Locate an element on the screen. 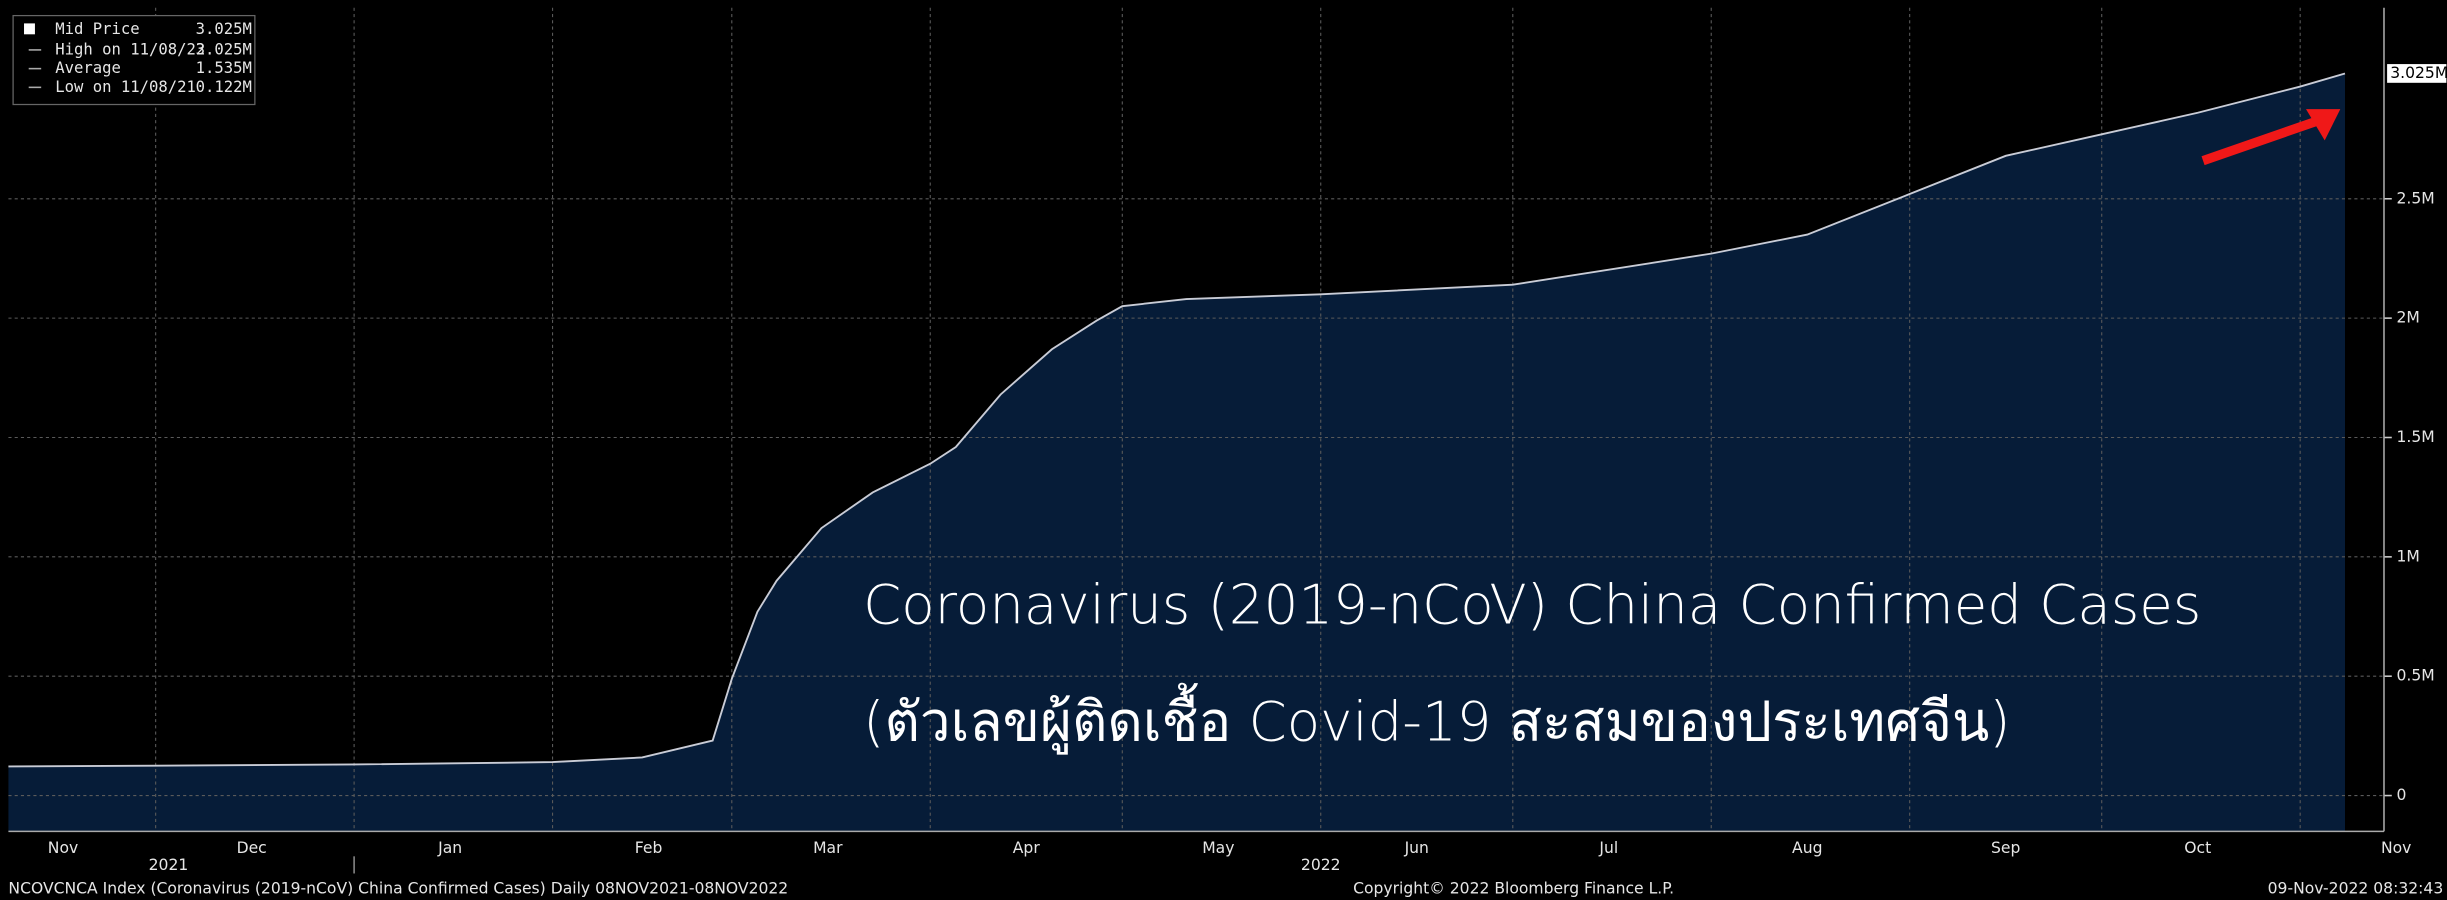 The height and width of the screenshot is (900, 2447). x-tick-label: Oct is located at coordinates (2197, 848).